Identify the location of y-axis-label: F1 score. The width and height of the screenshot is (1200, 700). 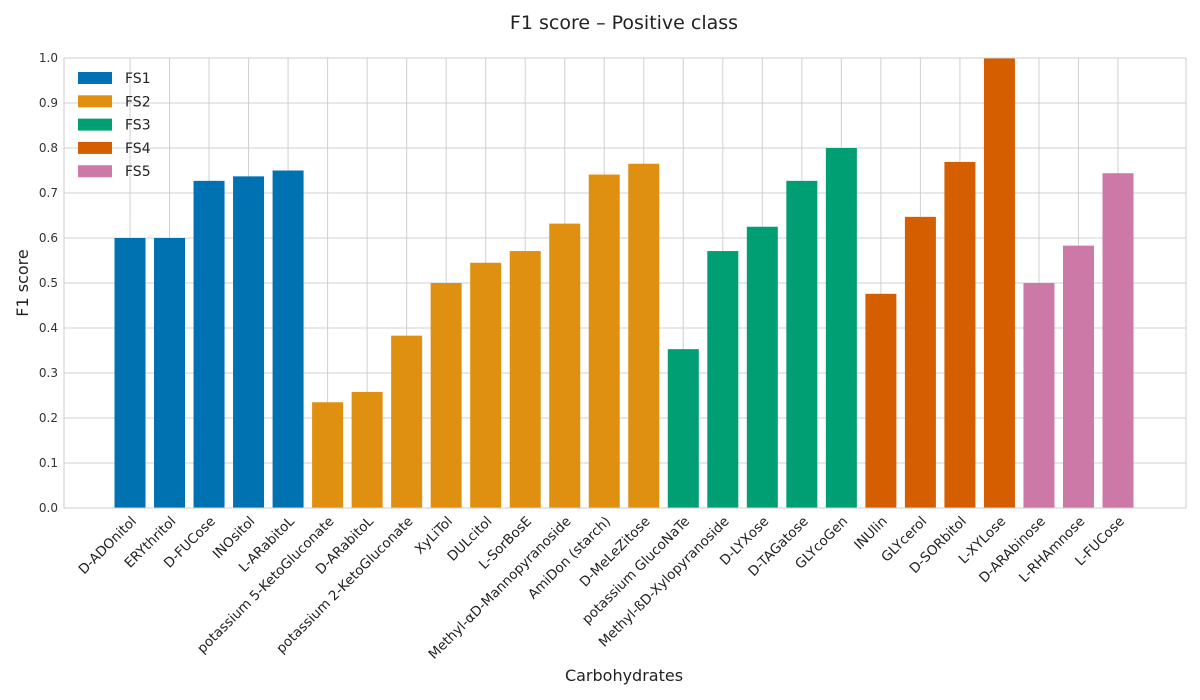
(22, 282).